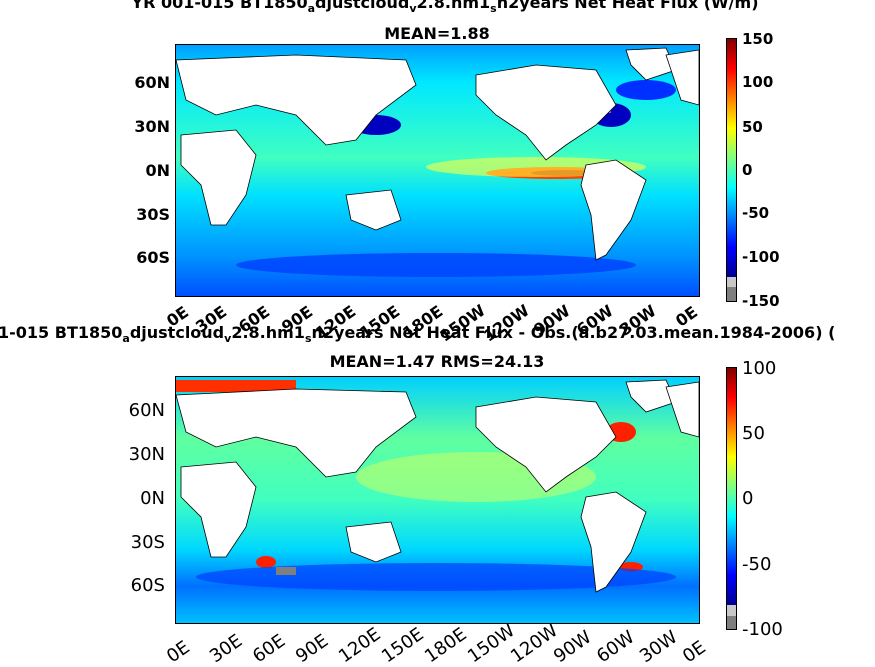  What do you see at coordinates (659, 646) in the screenshot?
I see `bottom-xtick-11: 30W` at bounding box center [659, 646].